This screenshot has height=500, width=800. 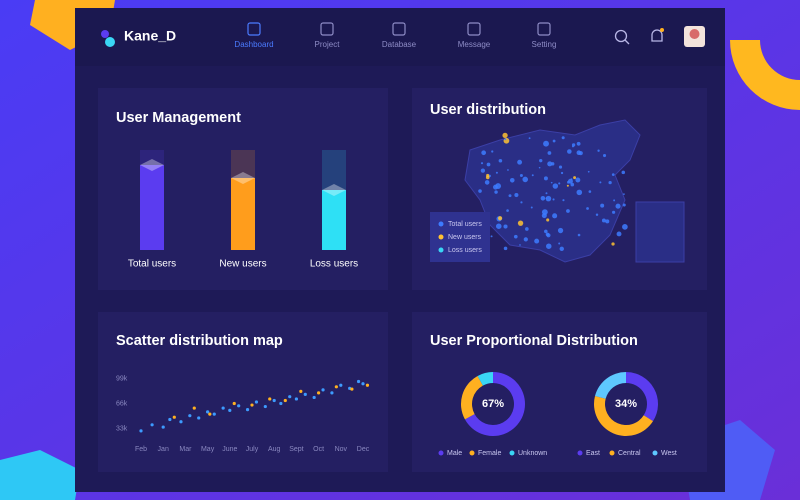 I want to click on nav-item: Message, so click(x=474, y=44).